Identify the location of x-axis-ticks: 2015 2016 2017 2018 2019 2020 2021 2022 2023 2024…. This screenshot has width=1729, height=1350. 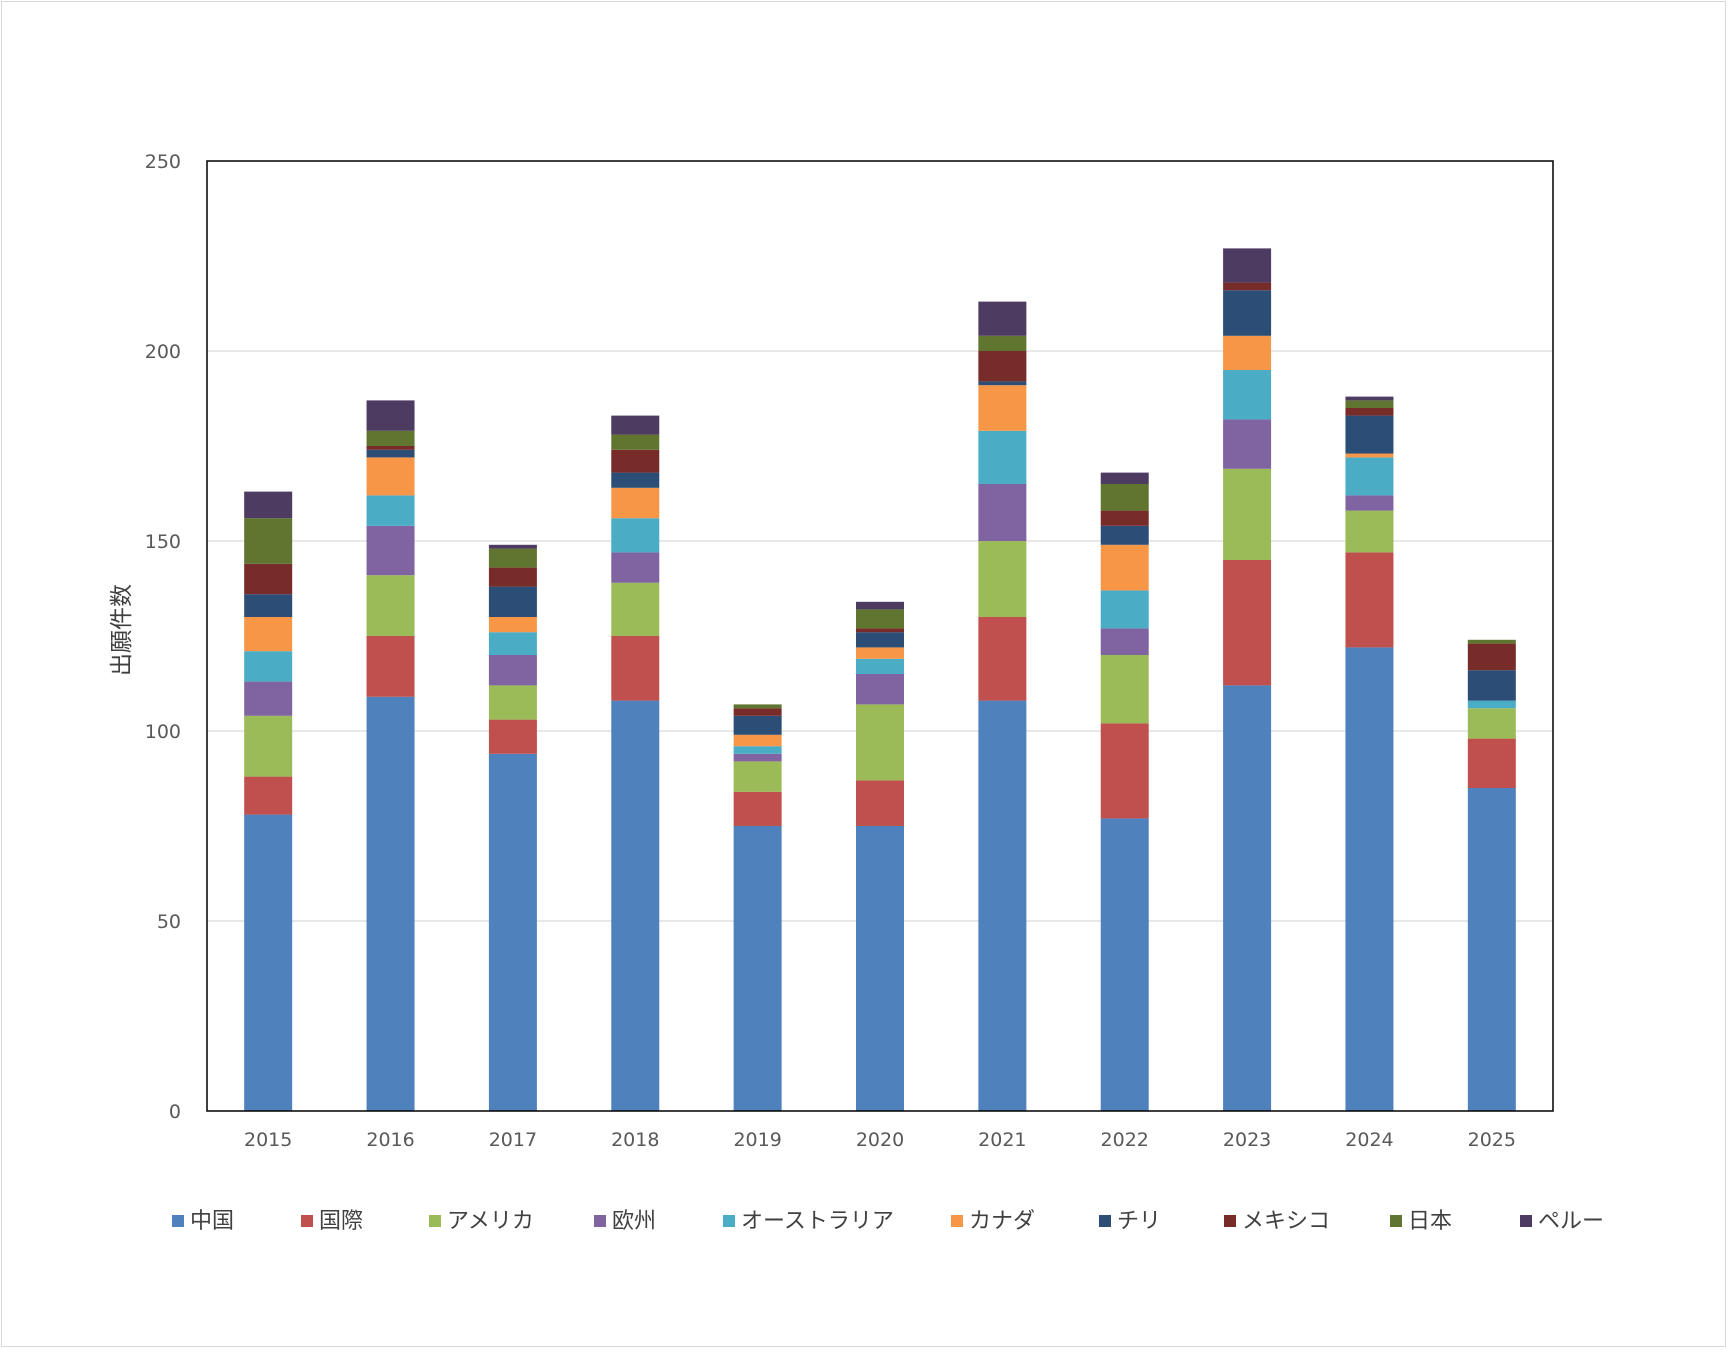
(880, 1140).